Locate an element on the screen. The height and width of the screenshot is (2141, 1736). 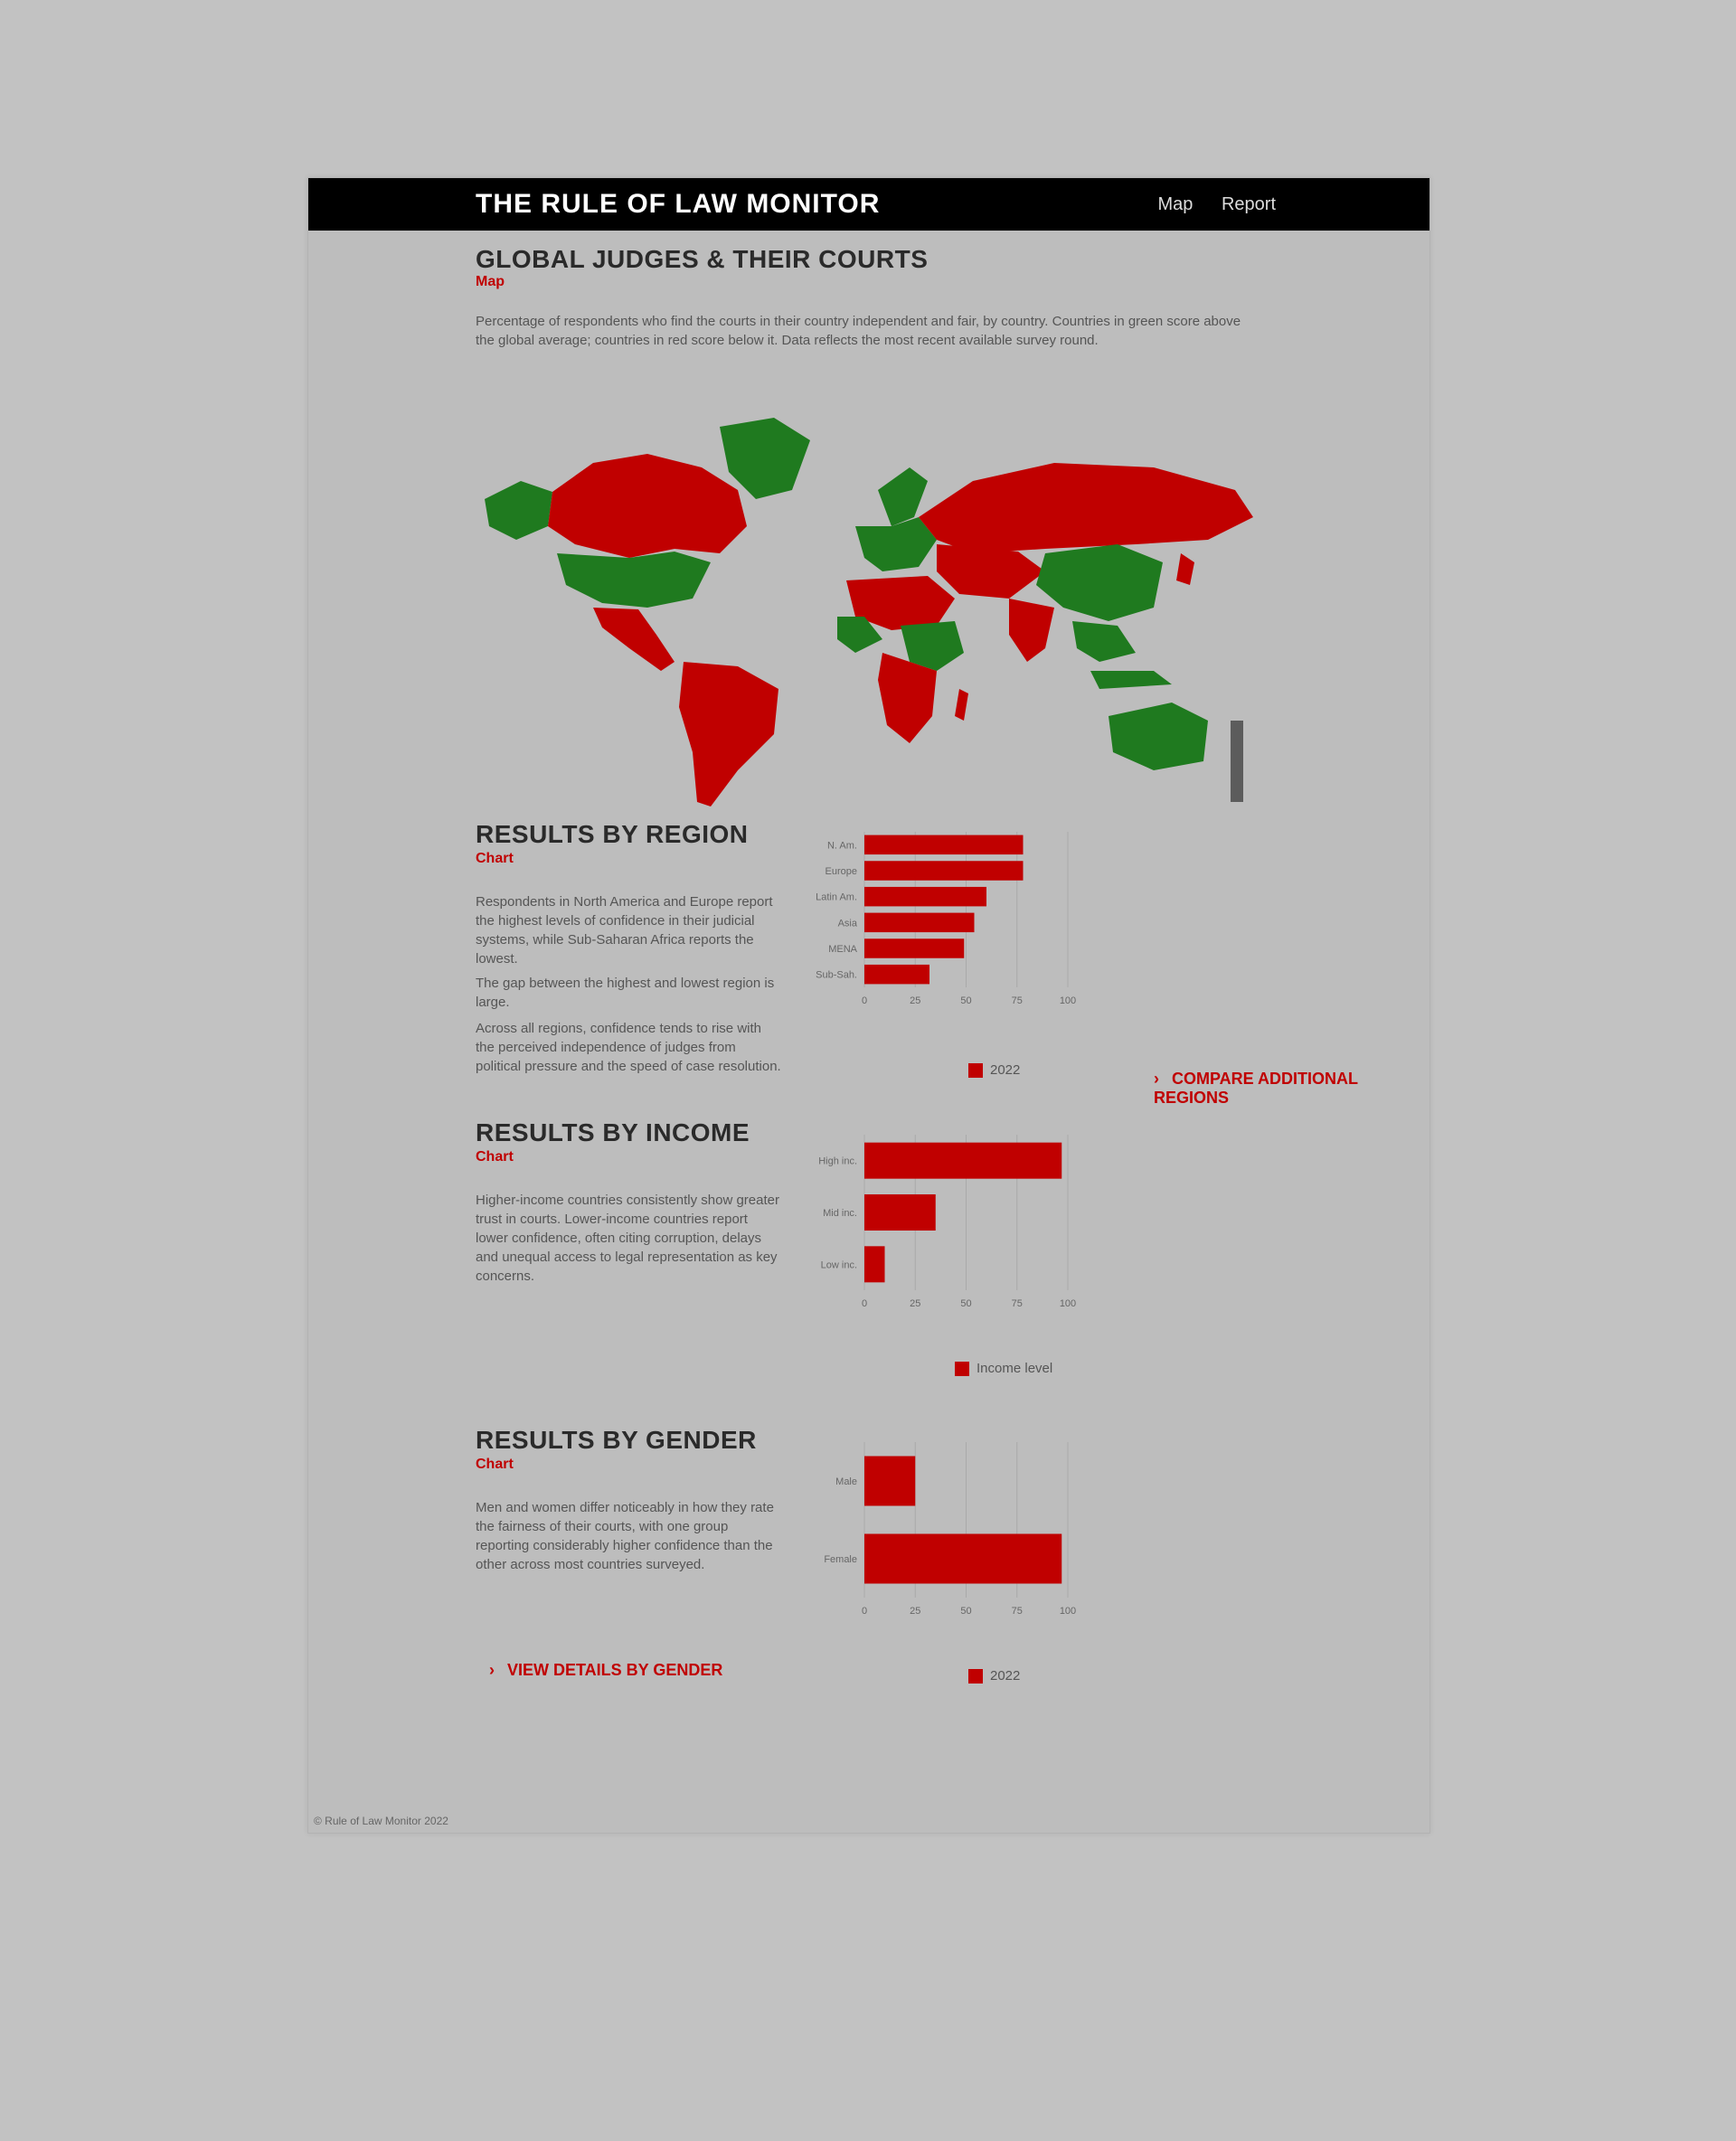
region-legend: 2022 is located at coordinates (995, 1070).